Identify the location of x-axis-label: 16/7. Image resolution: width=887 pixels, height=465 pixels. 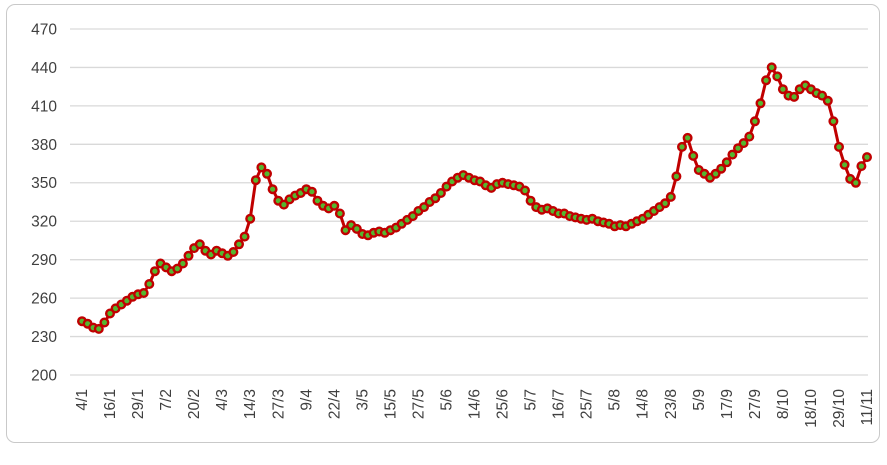
(559, 404).